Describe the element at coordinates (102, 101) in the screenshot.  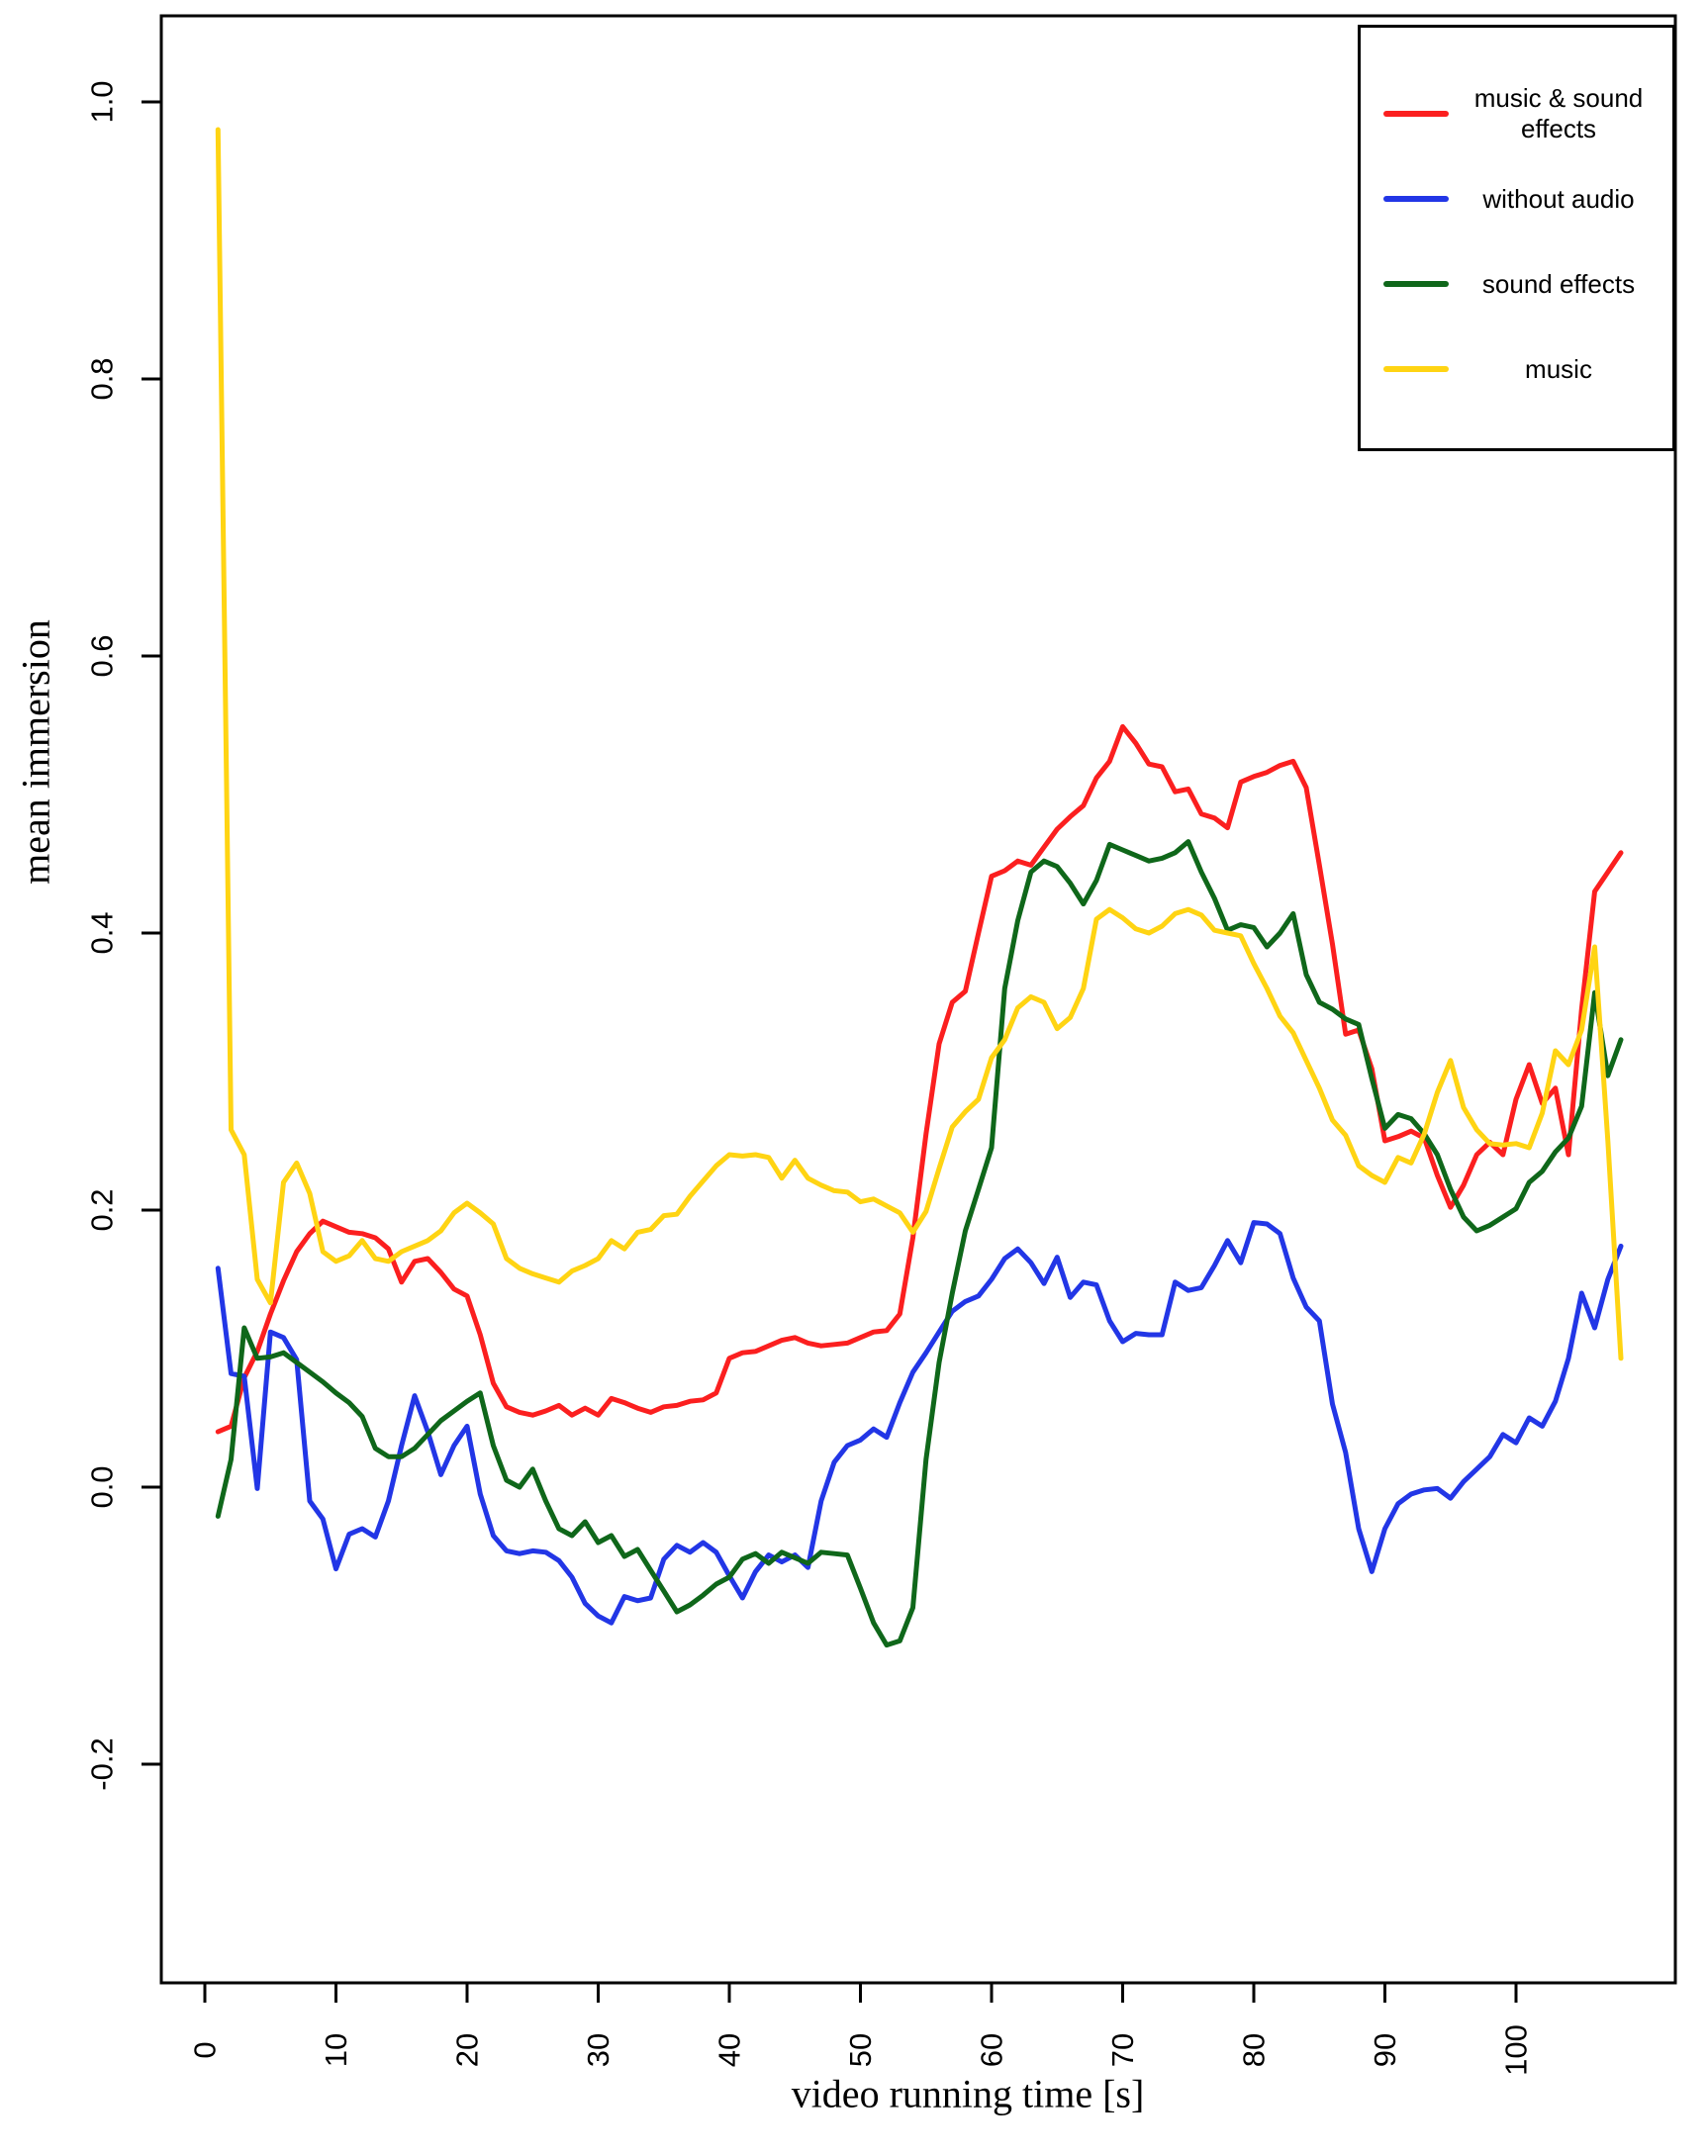
I see `svg-text: 1.0` at that location.